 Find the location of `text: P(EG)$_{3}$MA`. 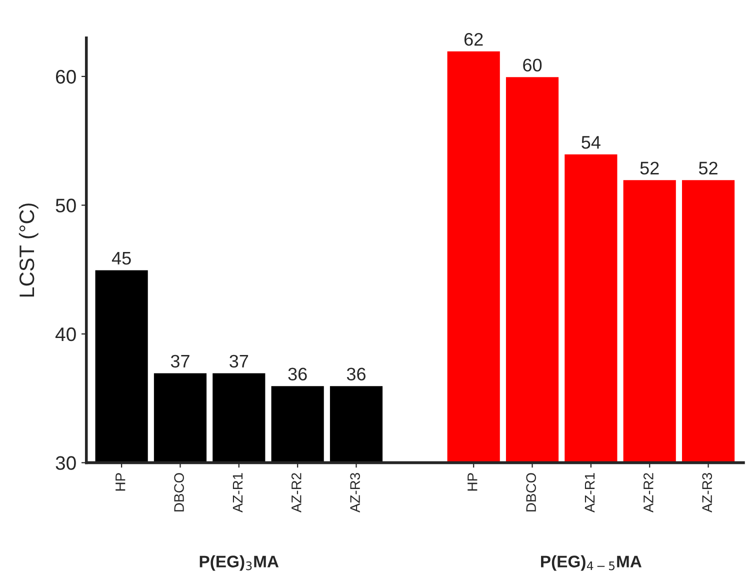

text: P(EG)$_{3}$MA is located at coordinates (239, 563).